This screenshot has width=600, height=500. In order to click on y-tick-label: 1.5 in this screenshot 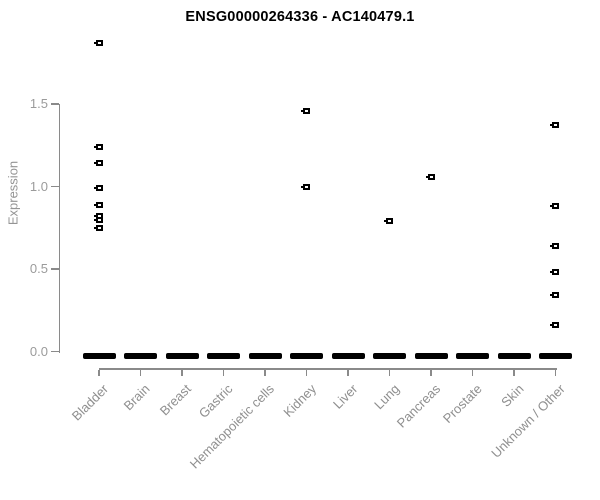, I will do `click(38, 103)`.